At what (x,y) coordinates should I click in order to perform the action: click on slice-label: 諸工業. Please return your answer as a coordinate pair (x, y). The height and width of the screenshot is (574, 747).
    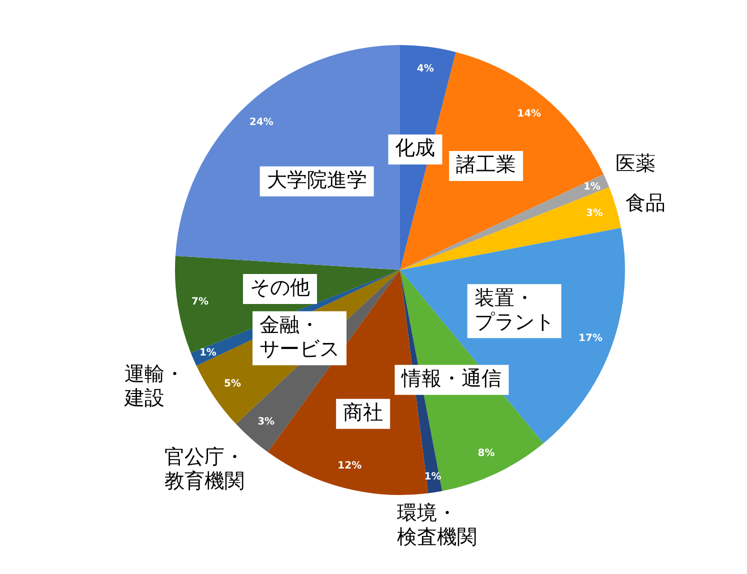
    Looking at the image, I should click on (486, 164).